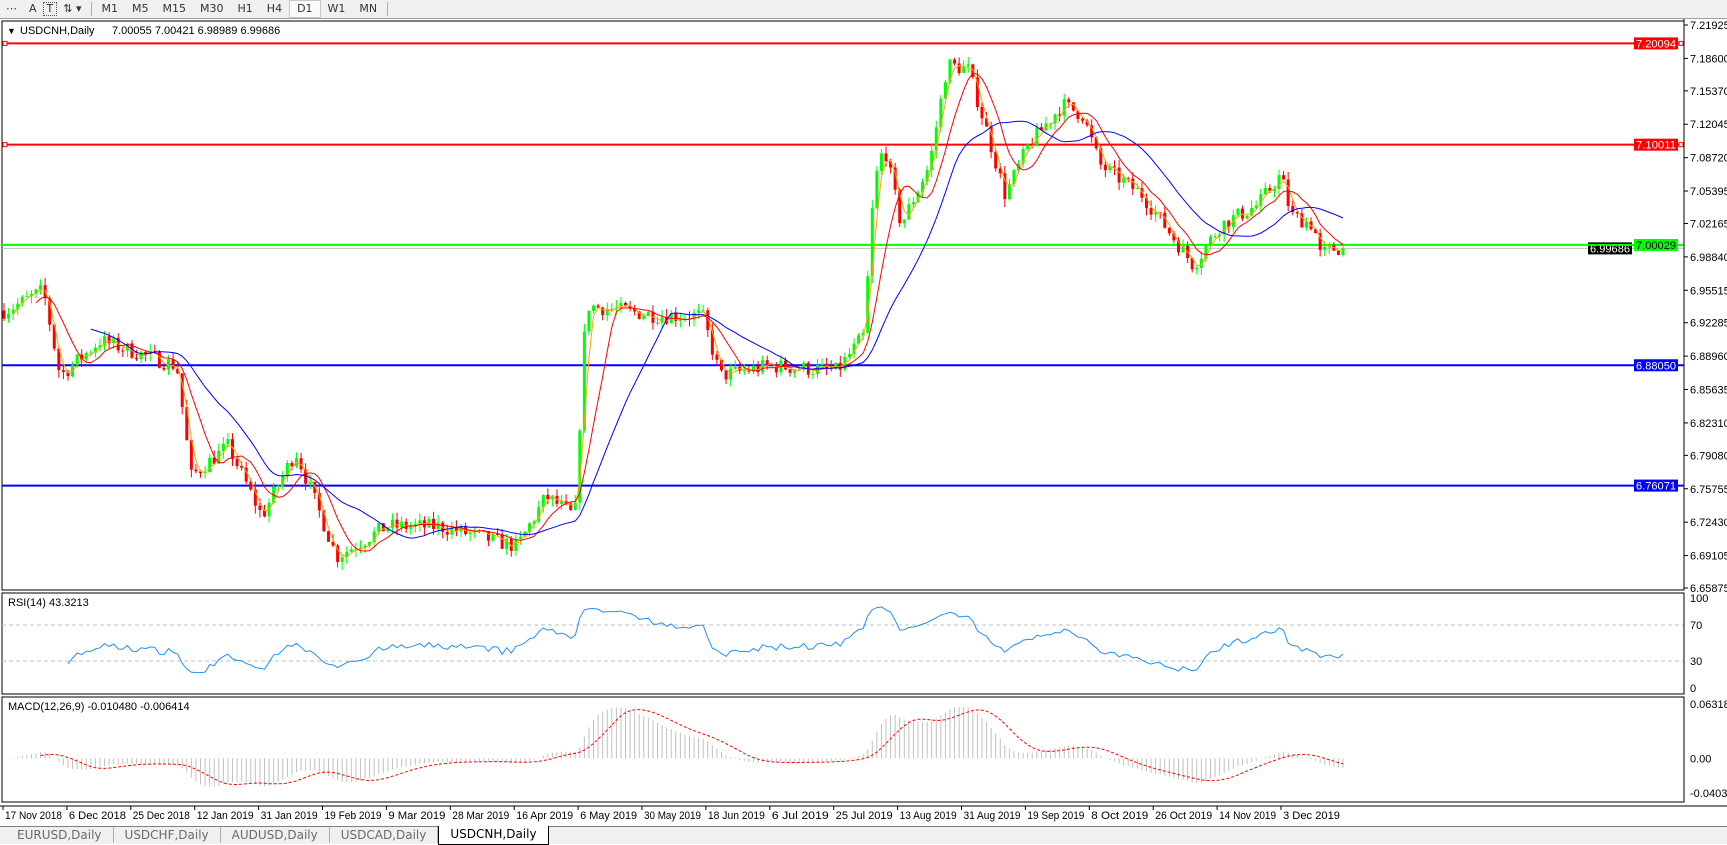 The width and height of the screenshot is (1727, 845). I want to click on rsi-tick-label: 100, so click(1699, 599).